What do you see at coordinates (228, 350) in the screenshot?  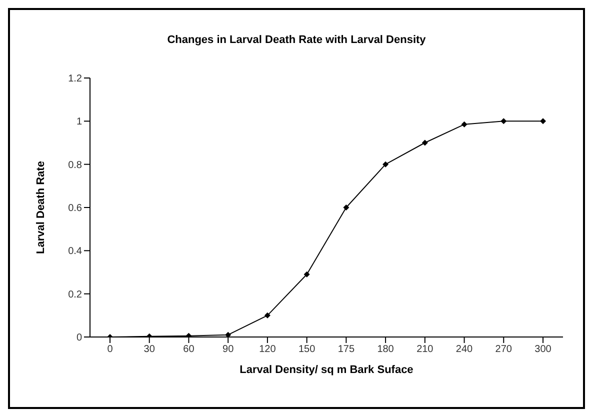 I see `x-tick-label: 90` at bounding box center [228, 350].